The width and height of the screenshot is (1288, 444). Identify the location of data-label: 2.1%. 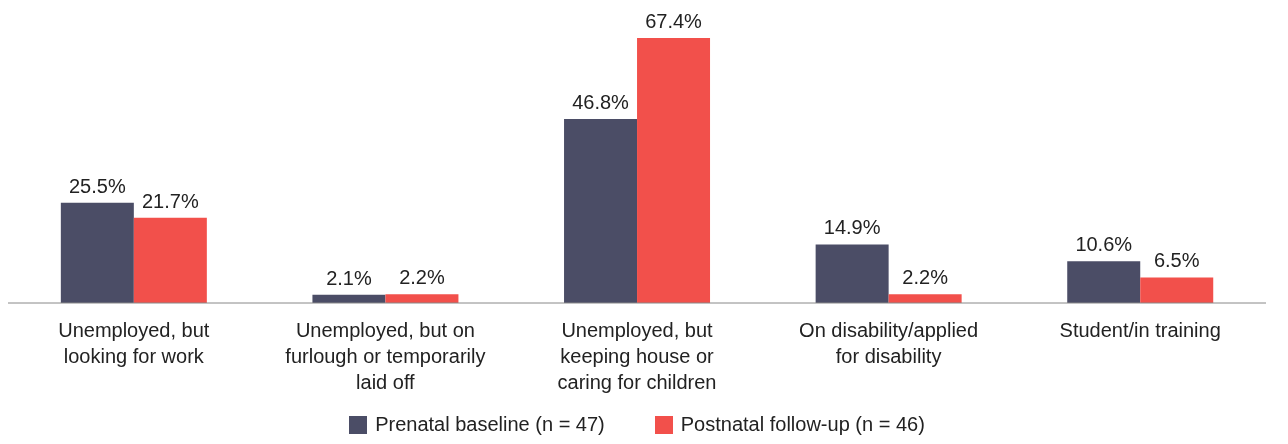
(349, 277).